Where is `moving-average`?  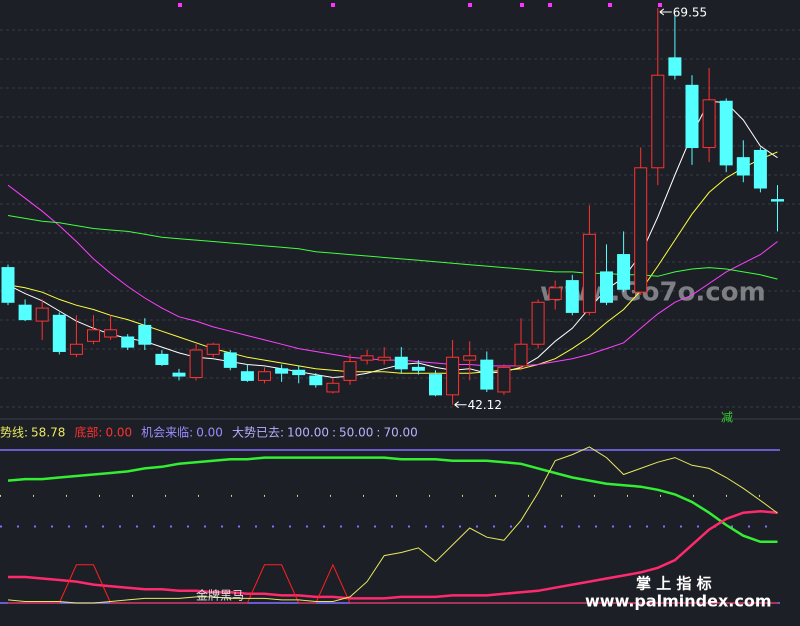
moving-average is located at coordinates (392, 247).